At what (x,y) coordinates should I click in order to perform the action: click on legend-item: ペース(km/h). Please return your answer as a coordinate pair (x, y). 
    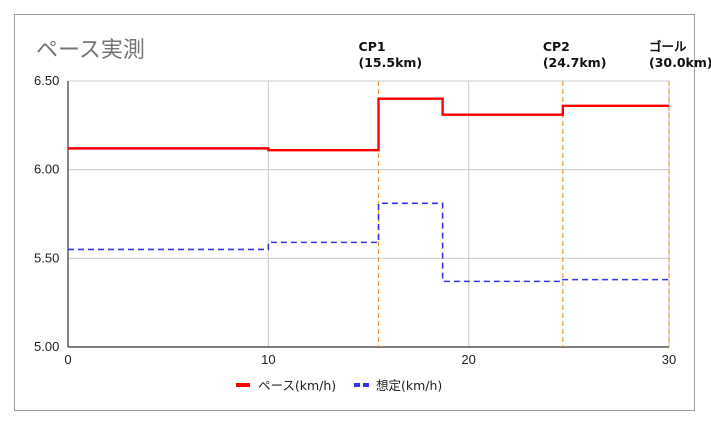
    Looking at the image, I should click on (286, 385).